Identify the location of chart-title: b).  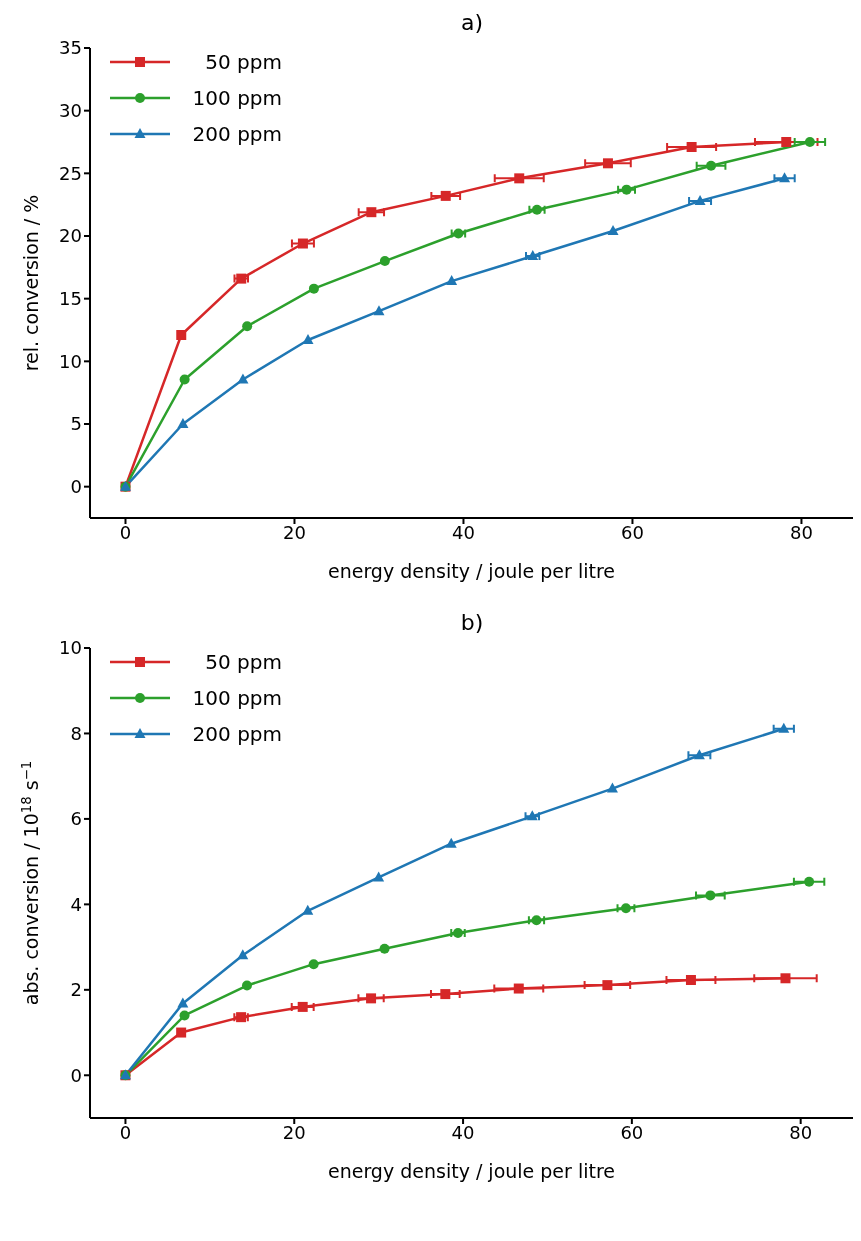
(472, 622).